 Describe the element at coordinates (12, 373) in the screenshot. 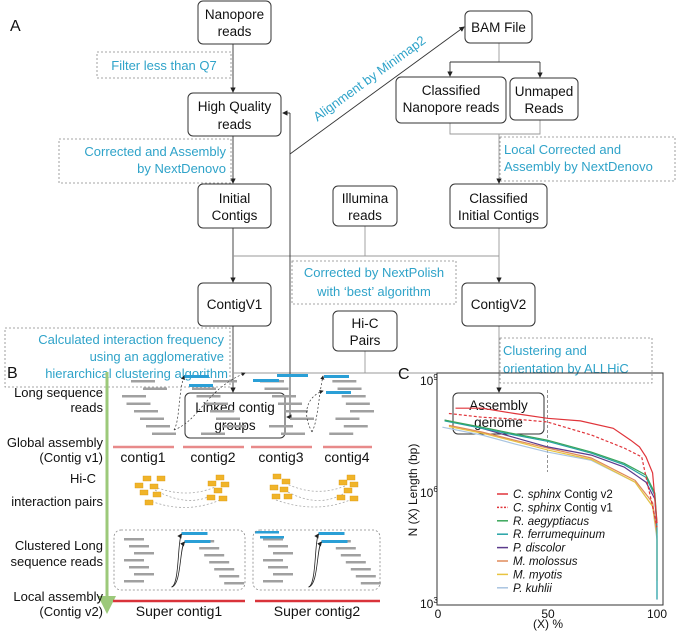

I see `panel-label-b: B` at that location.